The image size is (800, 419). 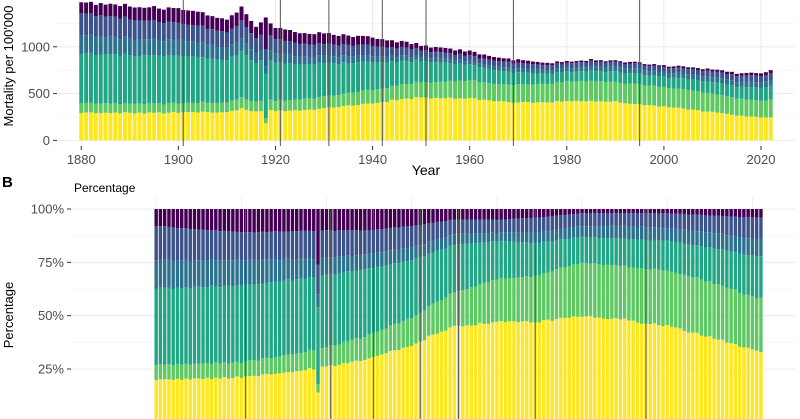 I want to click on panel-a-x-tick-label: 2000, so click(x=663, y=159).